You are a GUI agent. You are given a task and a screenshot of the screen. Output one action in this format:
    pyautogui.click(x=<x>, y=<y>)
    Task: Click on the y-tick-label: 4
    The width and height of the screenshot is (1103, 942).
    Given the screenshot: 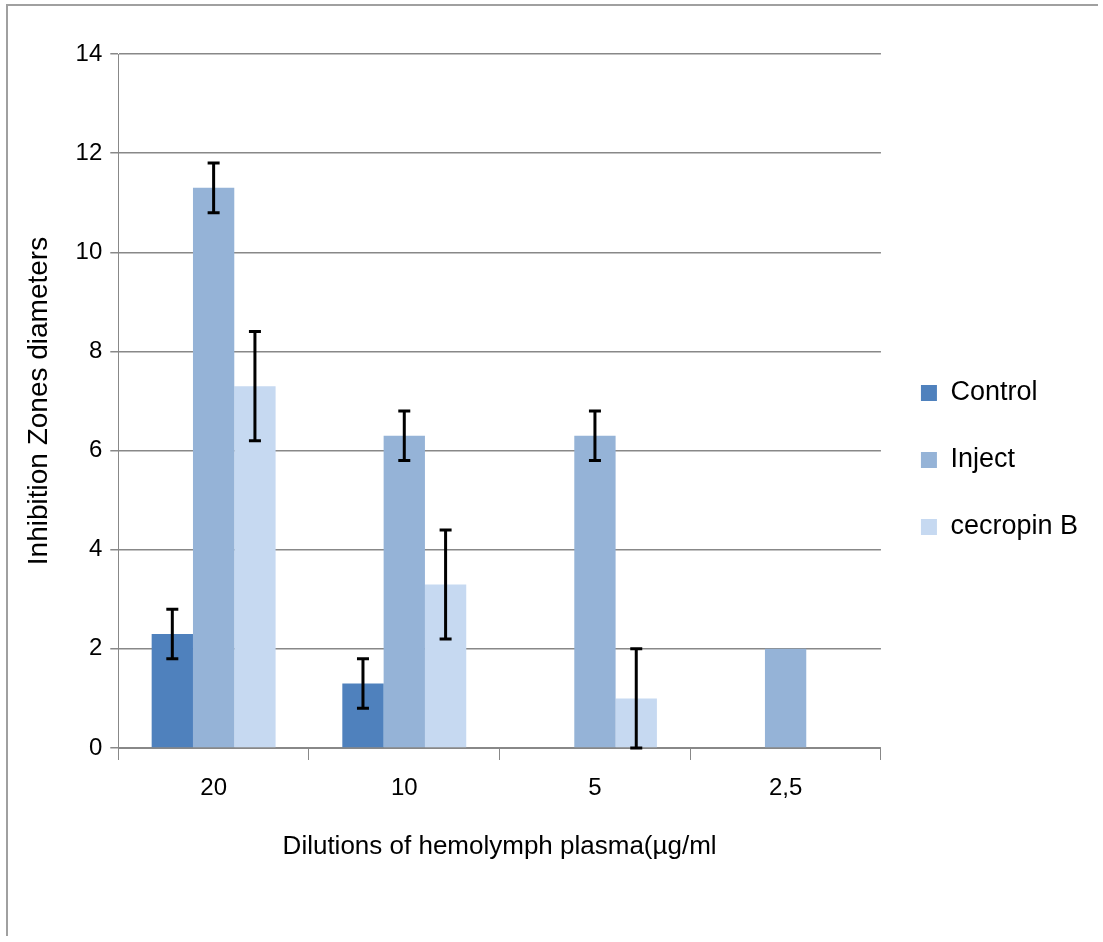 What is the action you would take?
    pyautogui.click(x=95, y=548)
    